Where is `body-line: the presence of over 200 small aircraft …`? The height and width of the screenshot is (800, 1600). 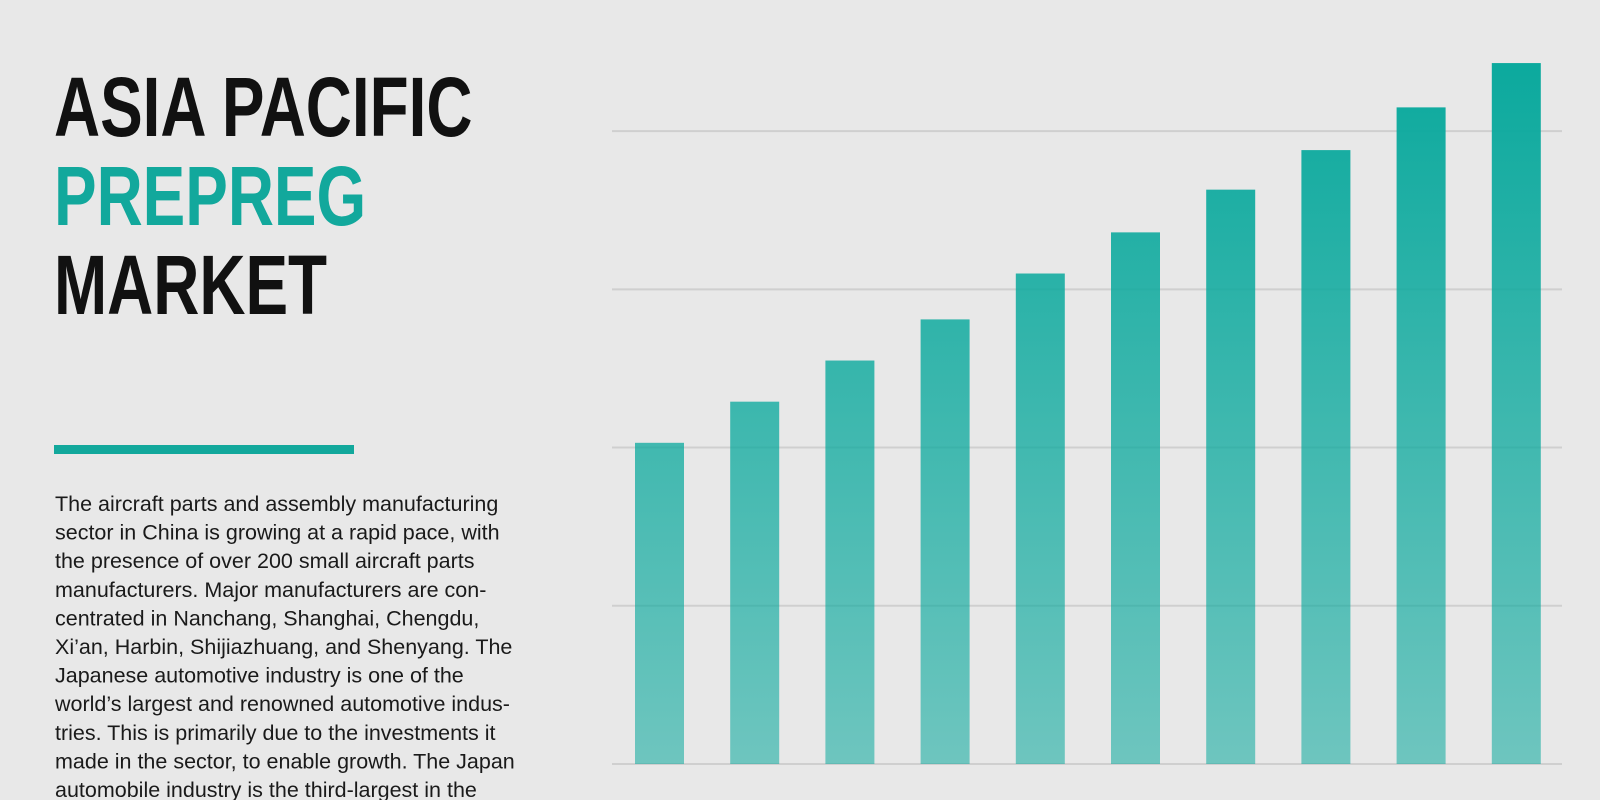
body-line: the presence of over 200 small aircraft … is located at coordinates (264, 561).